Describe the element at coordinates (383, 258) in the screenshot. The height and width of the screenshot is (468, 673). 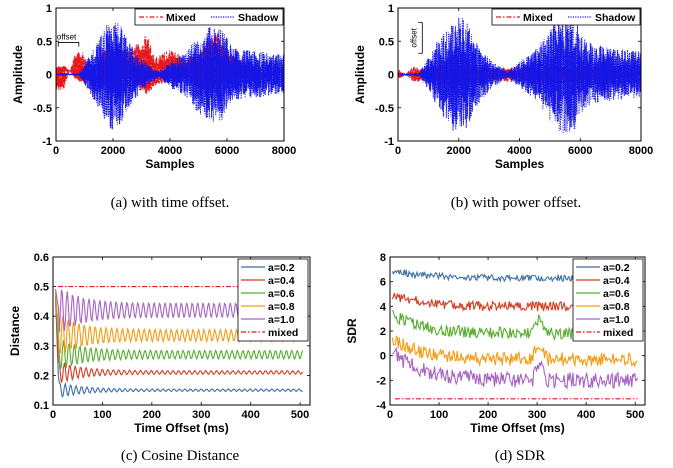
I see `y-tick-label: 8` at that location.